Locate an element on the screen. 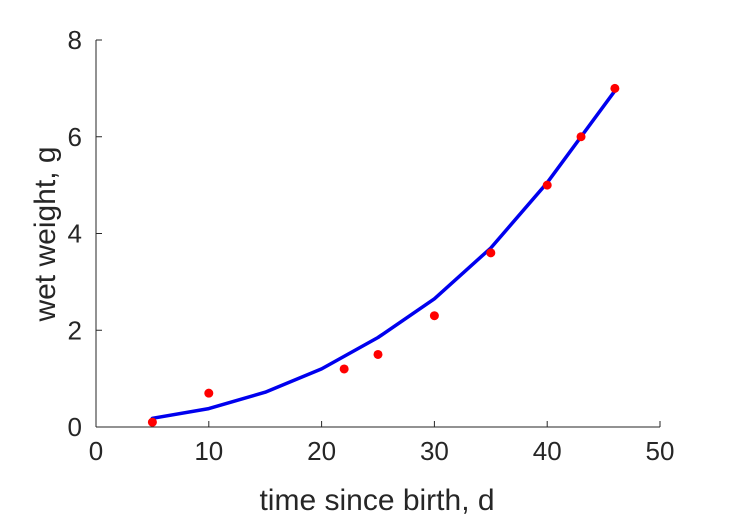 This screenshot has width=729, height=521. y-tick-label: 0 is located at coordinates (75, 427).